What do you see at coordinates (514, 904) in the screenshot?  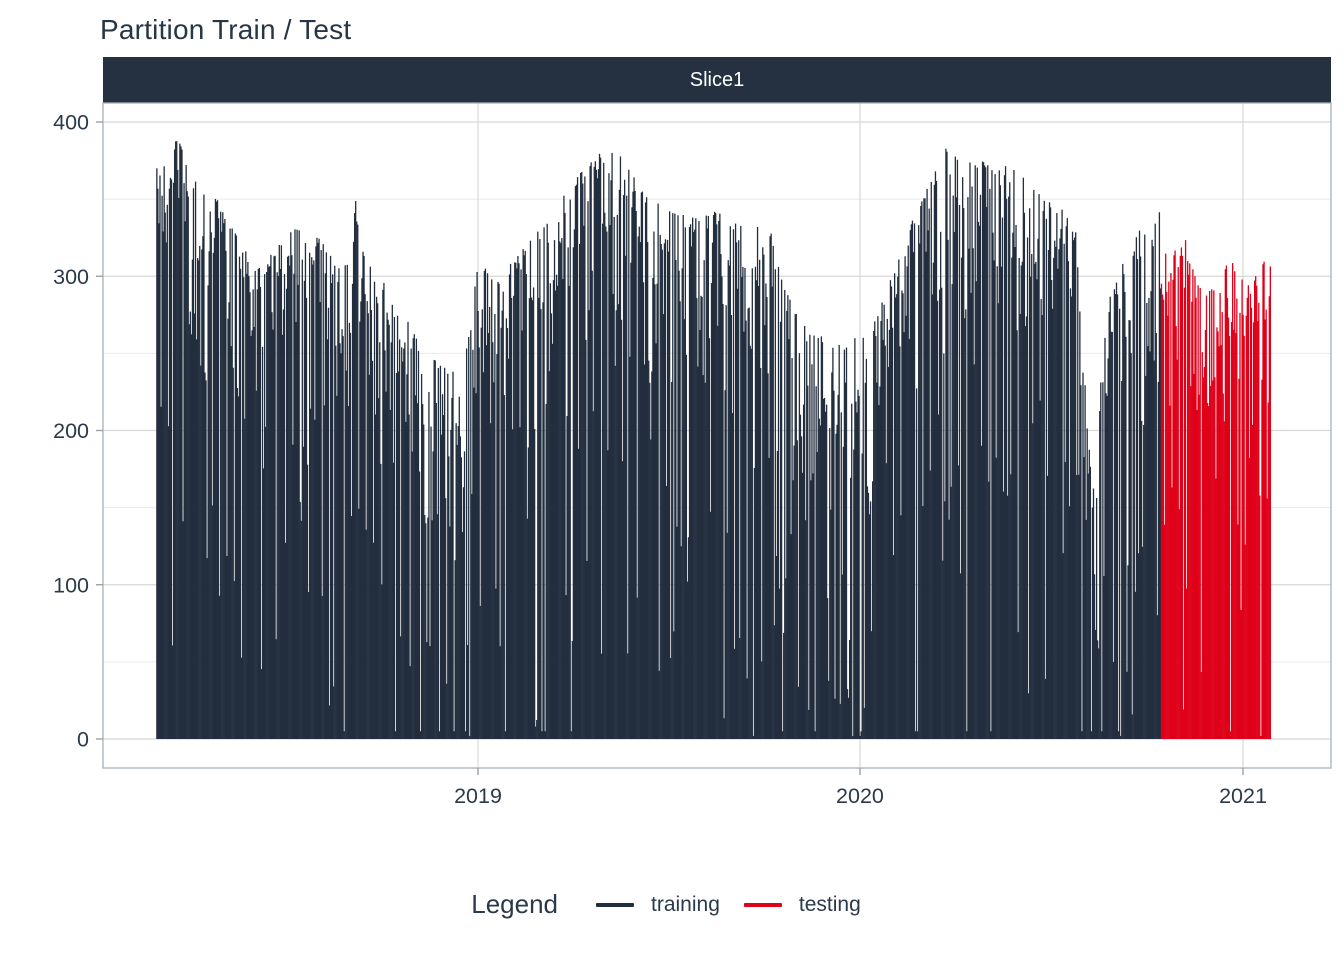 I see `legend-title: Legend` at bounding box center [514, 904].